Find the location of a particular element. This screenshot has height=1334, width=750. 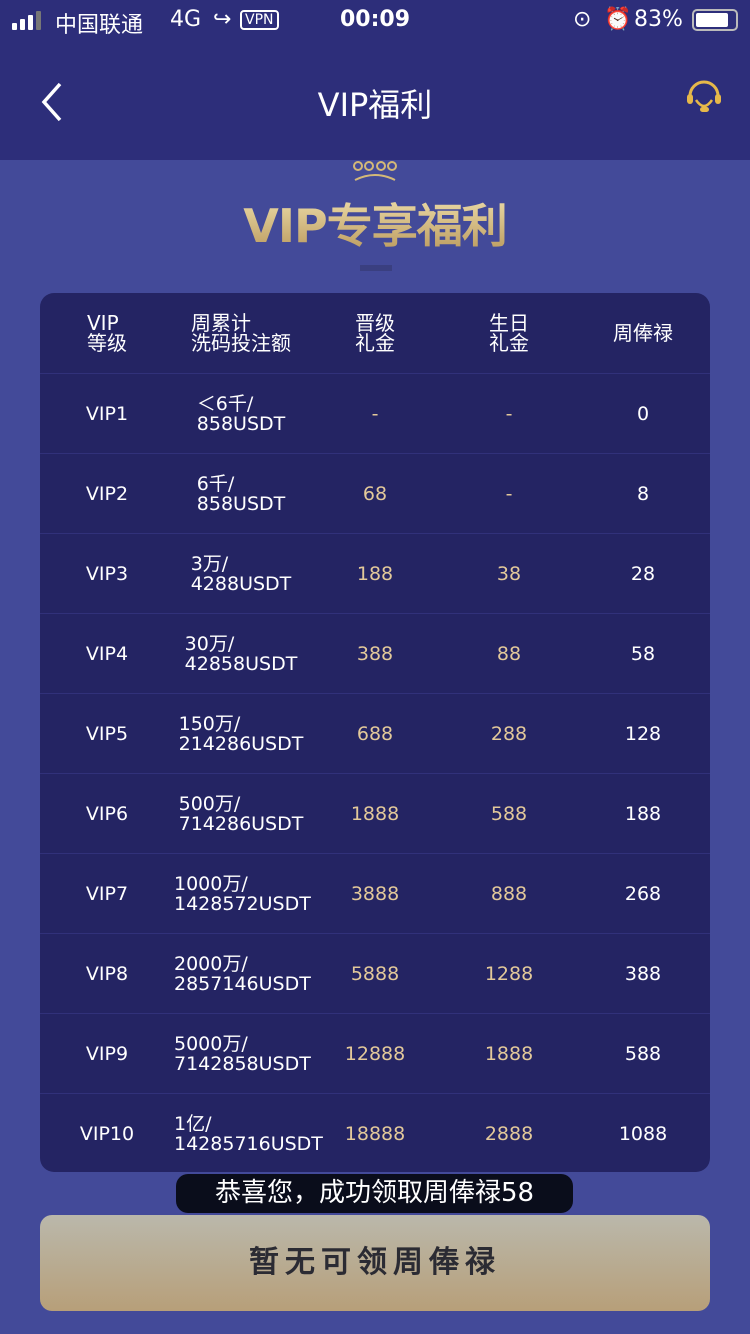

cell-text: 388 is located at coordinates (643, 973).